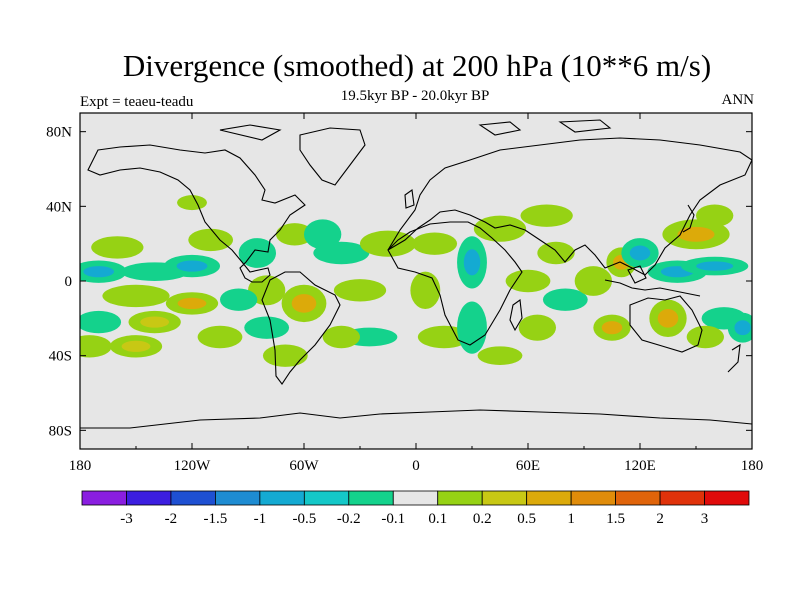 The width and height of the screenshot is (800, 600). What do you see at coordinates (526, 519) in the screenshot?
I see `colorbar-label: 0.5` at bounding box center [526, 519].